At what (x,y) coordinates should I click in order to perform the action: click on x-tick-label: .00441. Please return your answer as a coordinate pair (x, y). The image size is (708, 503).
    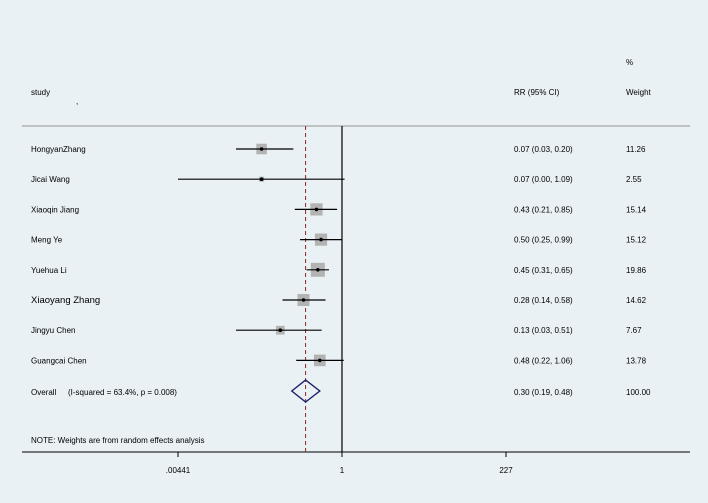
    Looking at the image, I should click on (178, 470).